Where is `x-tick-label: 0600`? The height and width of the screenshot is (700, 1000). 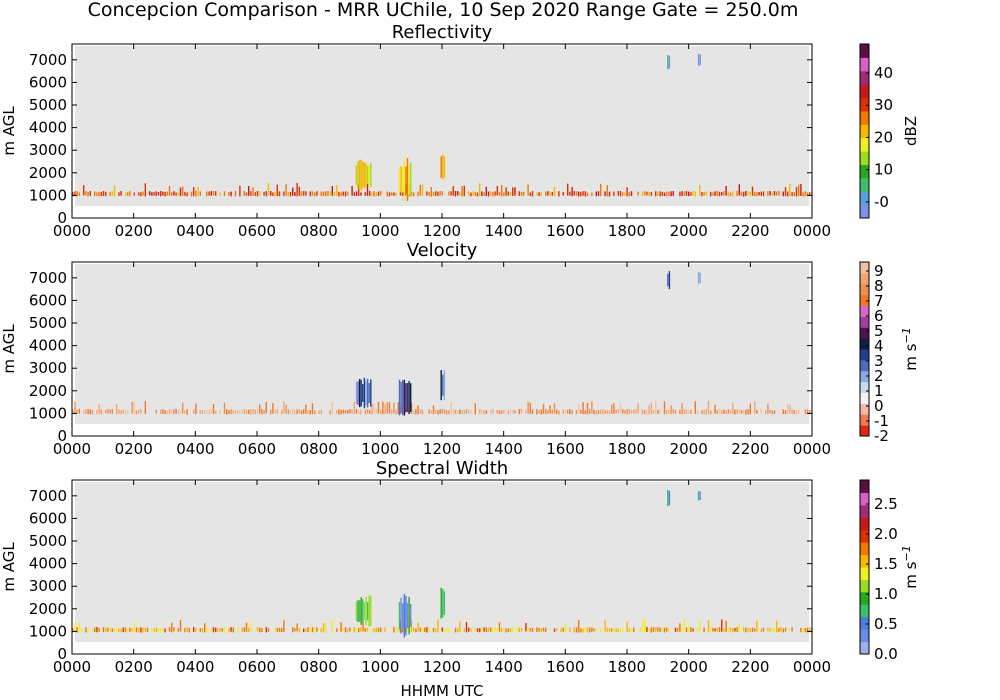 x-tick-label: 0600 is located at coordinates (257, 231).